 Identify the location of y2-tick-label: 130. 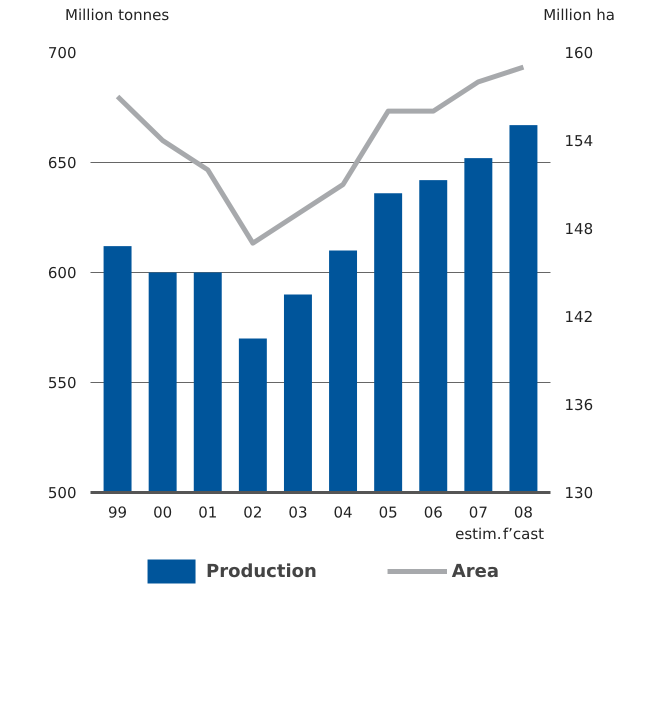
(579, 493).